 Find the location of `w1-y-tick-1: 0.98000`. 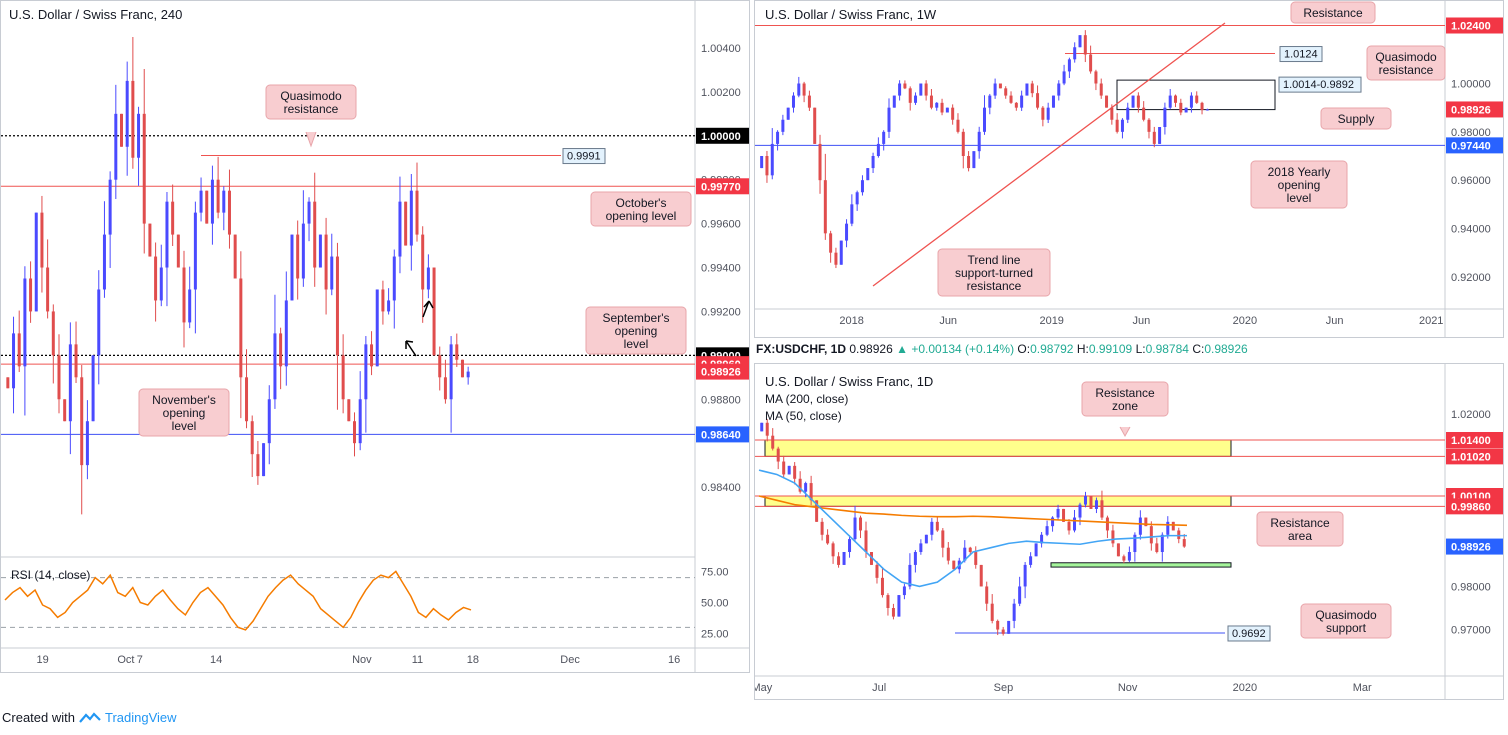

w1-y-tick-1: 0.98000 is located at coordinates (1471, 133).